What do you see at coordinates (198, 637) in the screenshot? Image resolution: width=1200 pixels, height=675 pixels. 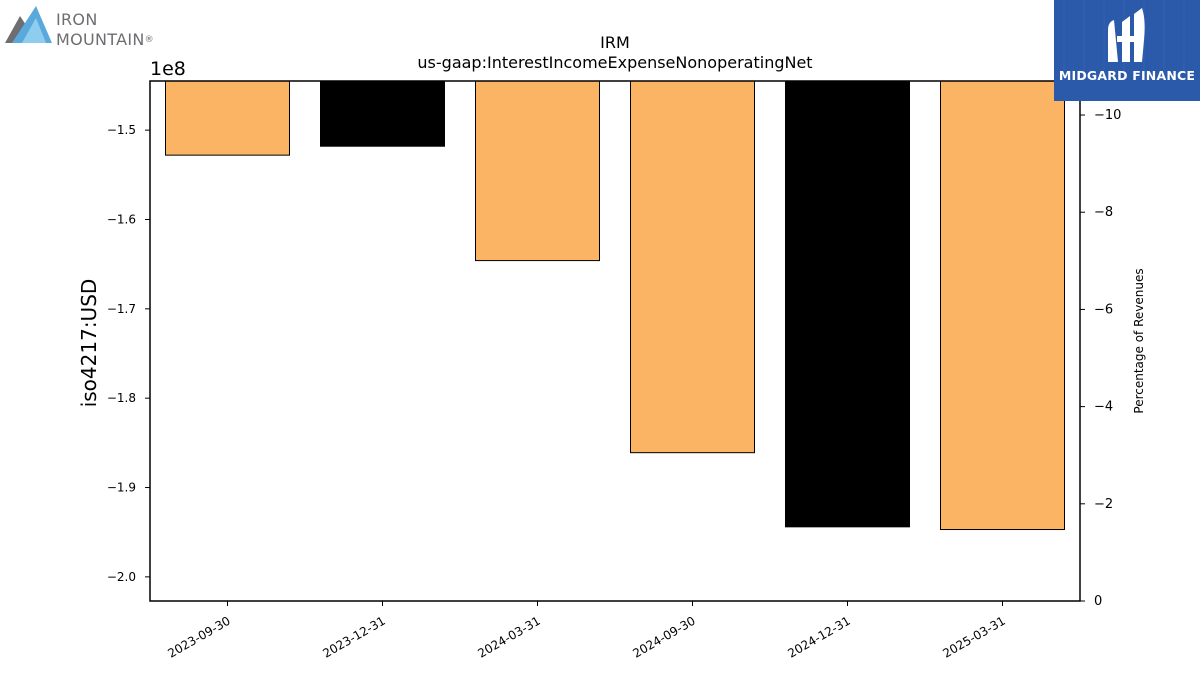 I see `x-tick-label-2023-09-30: 2023-09-30` at bounding box center [198, 637].